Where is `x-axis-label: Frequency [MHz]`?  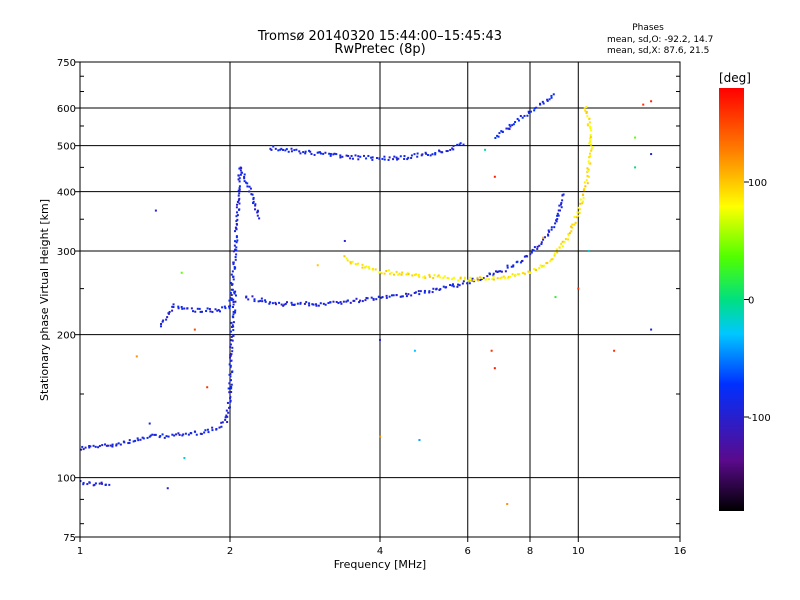 x-axis-label: Frequency [MHz] is located at coordinates (380, 564).